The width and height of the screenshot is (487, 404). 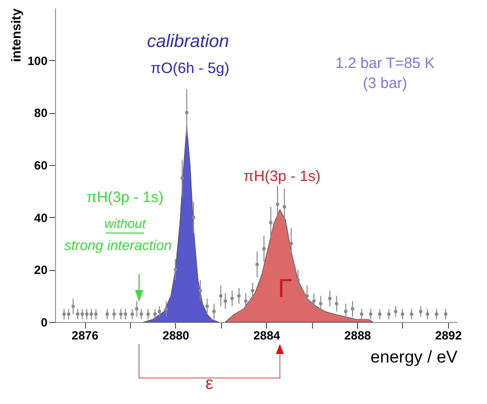 What do you see at coordinates (209, 383) in the screenshot?
I see `text: ε` at bounding box center [209, 383].